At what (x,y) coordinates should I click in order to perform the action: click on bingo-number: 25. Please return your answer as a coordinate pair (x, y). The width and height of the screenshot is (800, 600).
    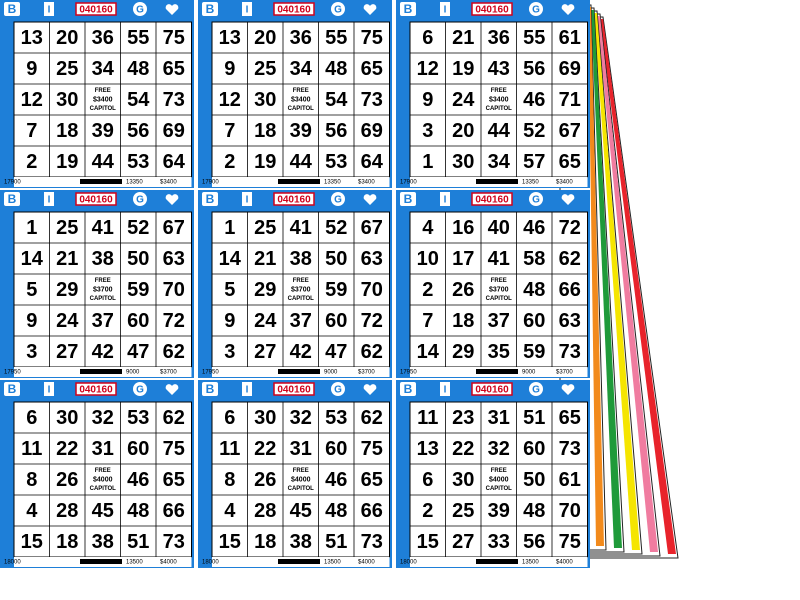
    Looking at the image, I should click on (67, 69).